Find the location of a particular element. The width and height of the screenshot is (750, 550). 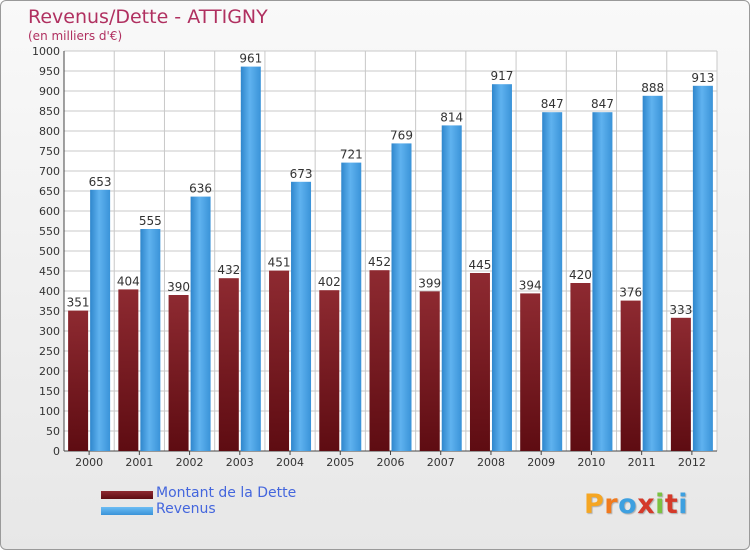

y-tick-label: 1000 is located at coordinates (46, 51).